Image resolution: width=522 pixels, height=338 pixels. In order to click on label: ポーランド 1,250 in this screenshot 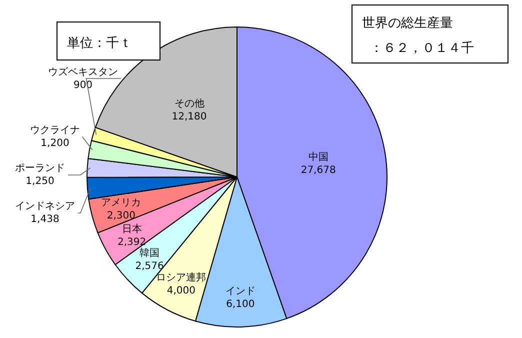, I will do `click(40, 175)`.